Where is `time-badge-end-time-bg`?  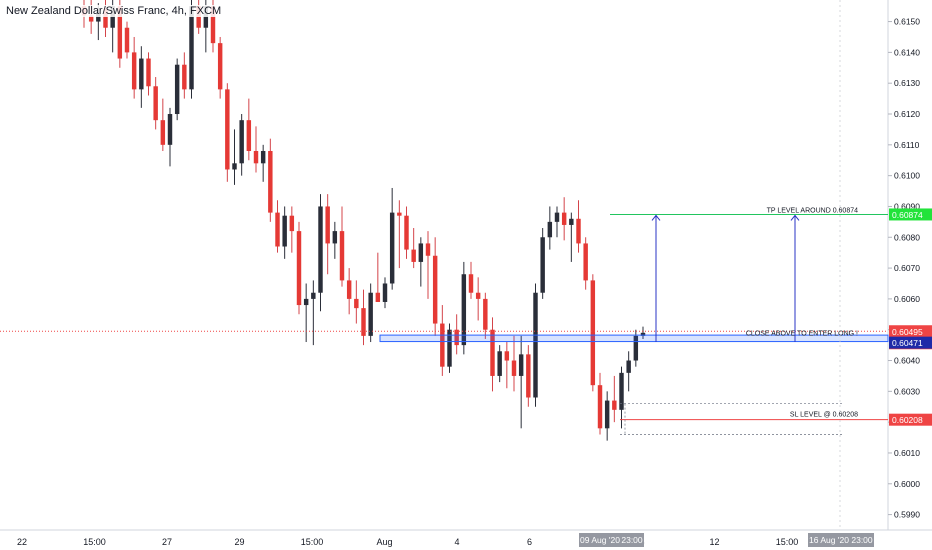 time-badge-end-time-bg is located at coordinates (862, 540).